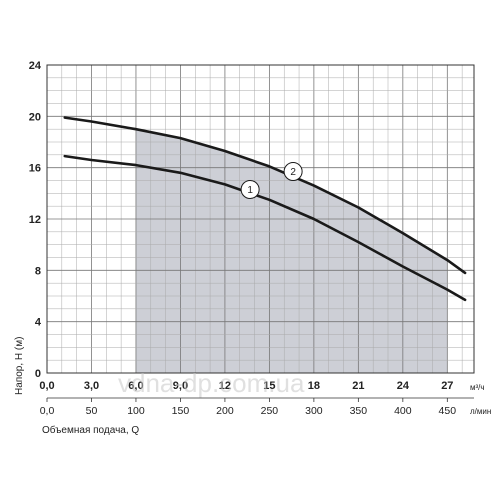  I want to click on x-tick-bottom-label: 450, so click(448, 411).